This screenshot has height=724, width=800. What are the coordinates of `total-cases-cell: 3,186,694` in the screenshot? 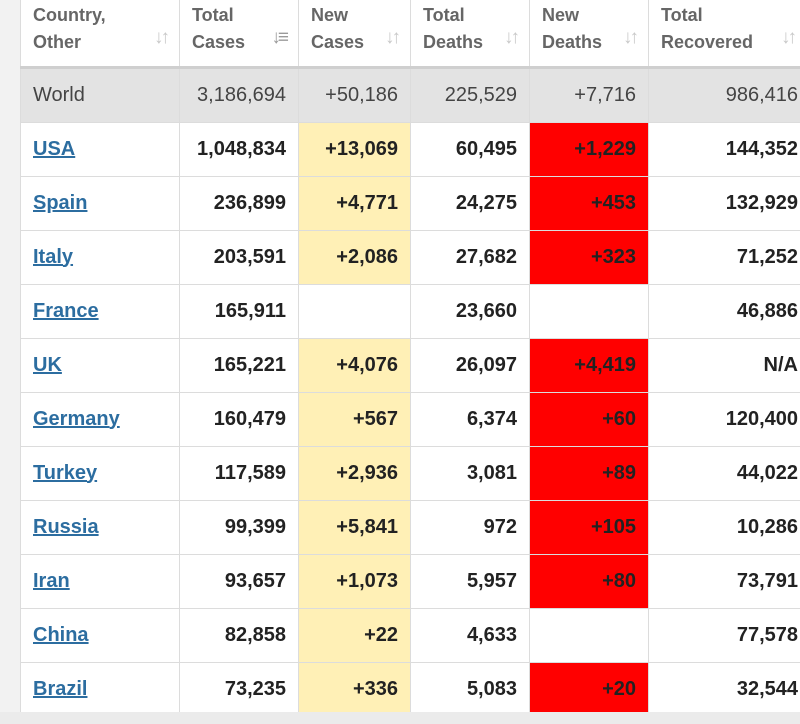 It's located at (239, 94).